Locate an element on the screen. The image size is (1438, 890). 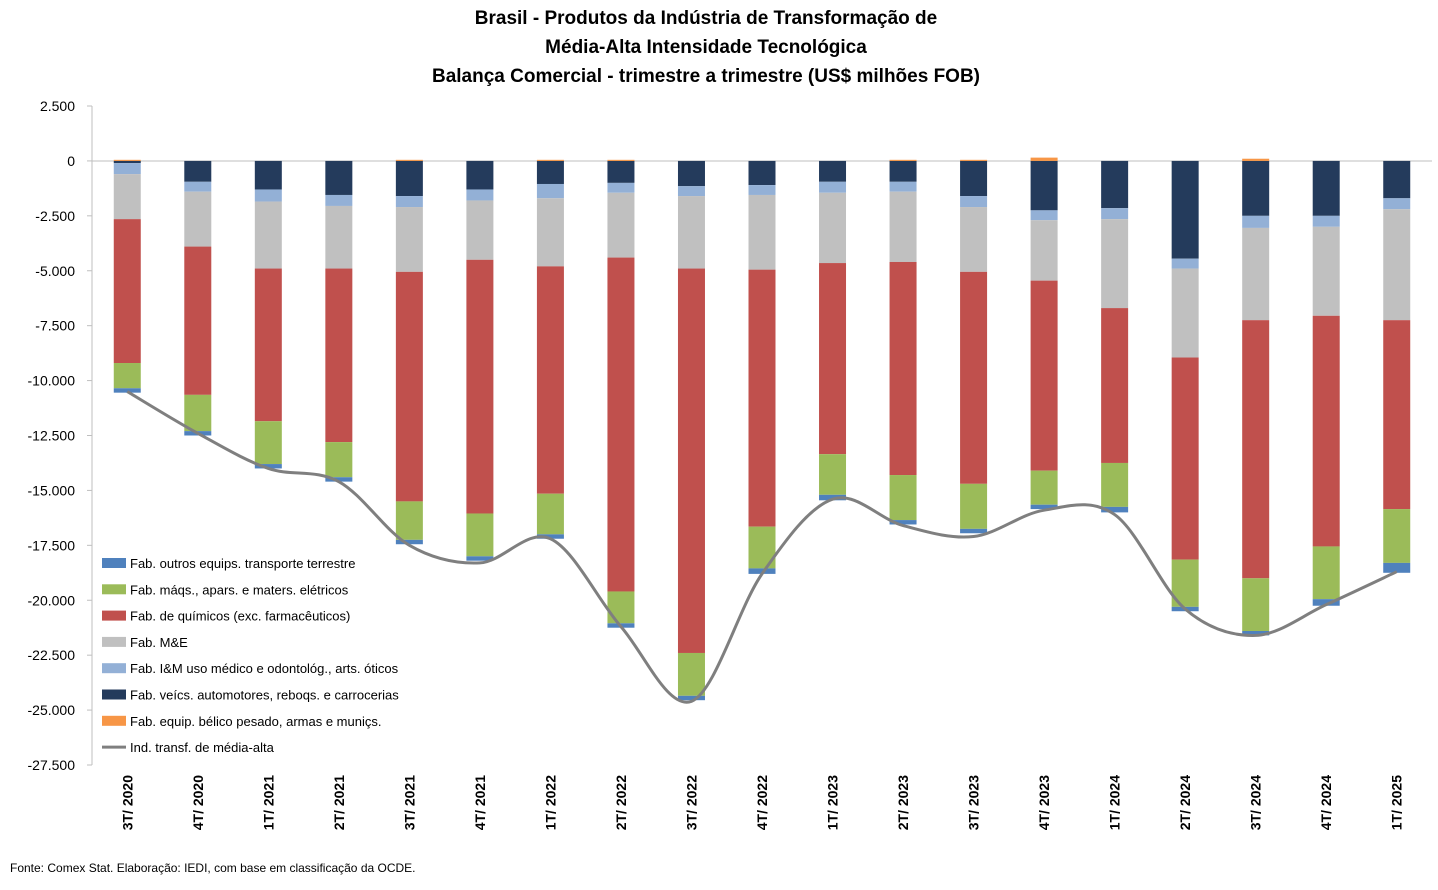
x-tick-label: 1T/ 2024 is located at coordinates (1115, 802).